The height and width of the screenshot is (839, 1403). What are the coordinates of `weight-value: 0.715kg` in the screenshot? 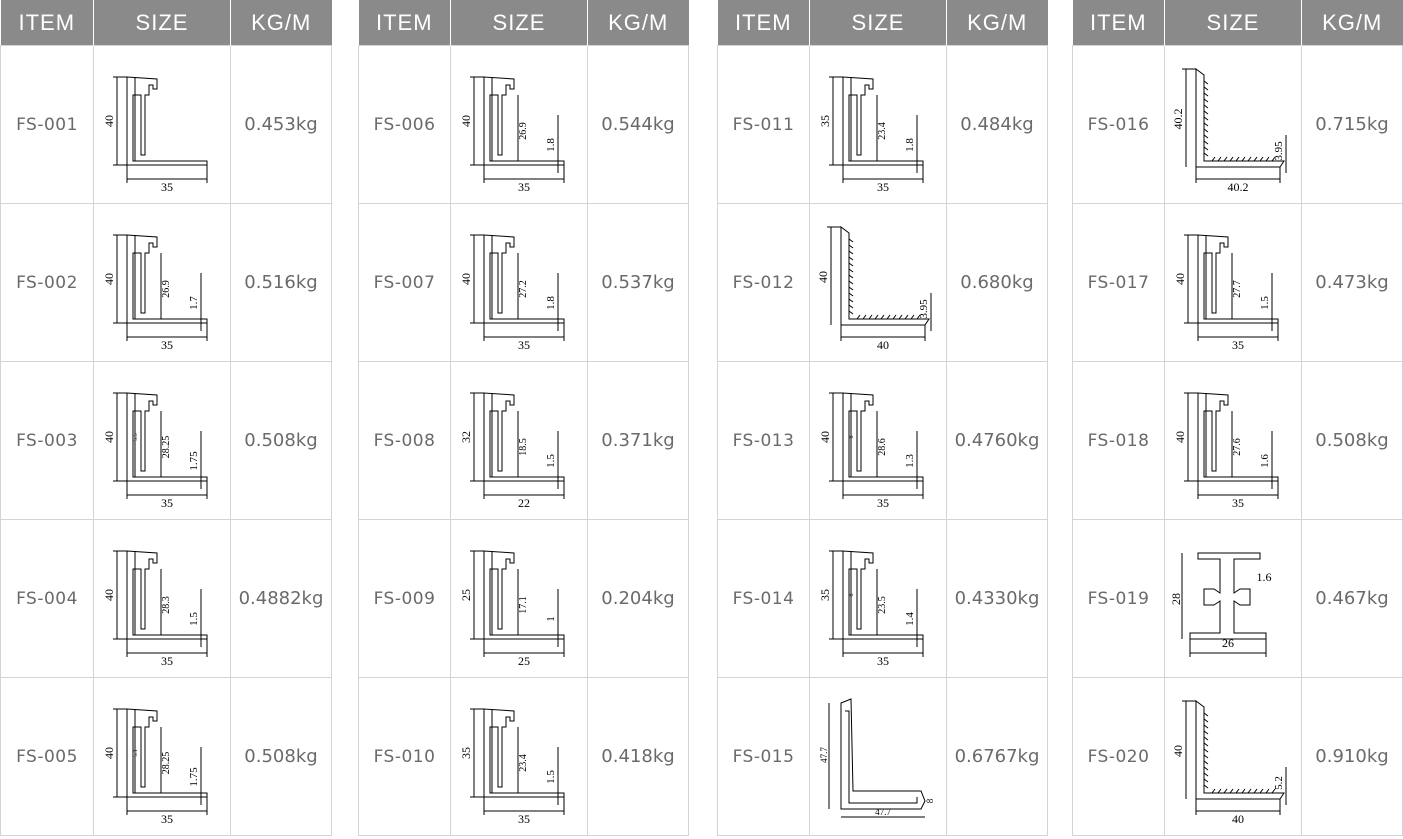 It's located at (1352, 124).